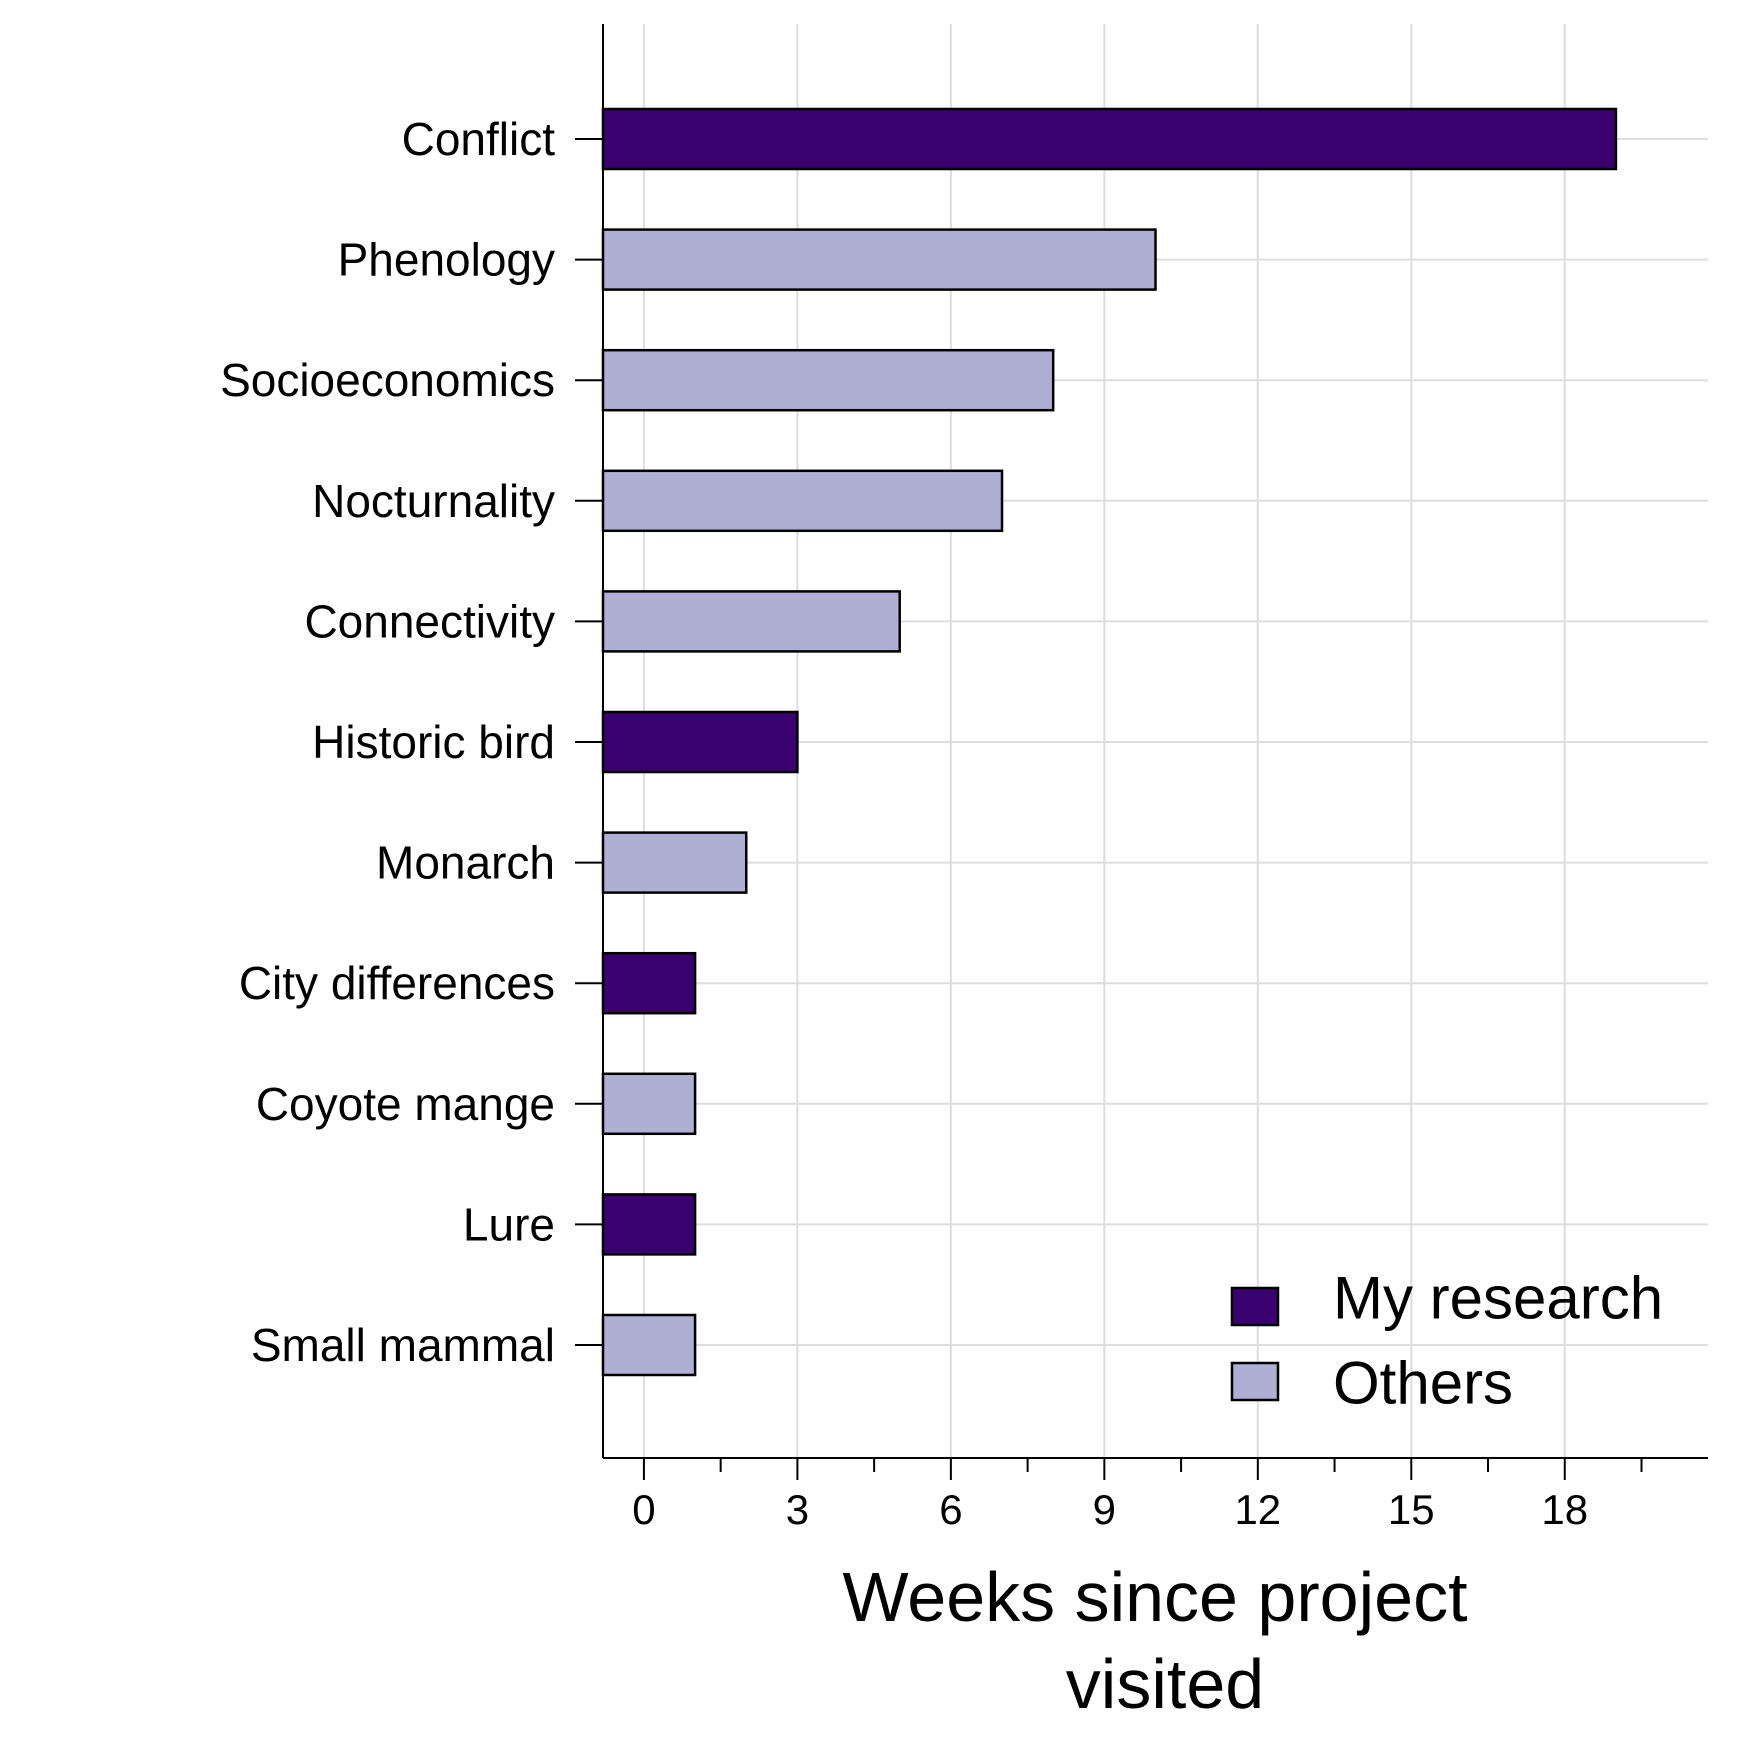 Image resolution: width=1750 pixels, height=1750 pixels. What do you see at coordinates (1255, 1381) in the screenshot?
I see `legend-swatch-others` at bounding box center [1255, 1381].